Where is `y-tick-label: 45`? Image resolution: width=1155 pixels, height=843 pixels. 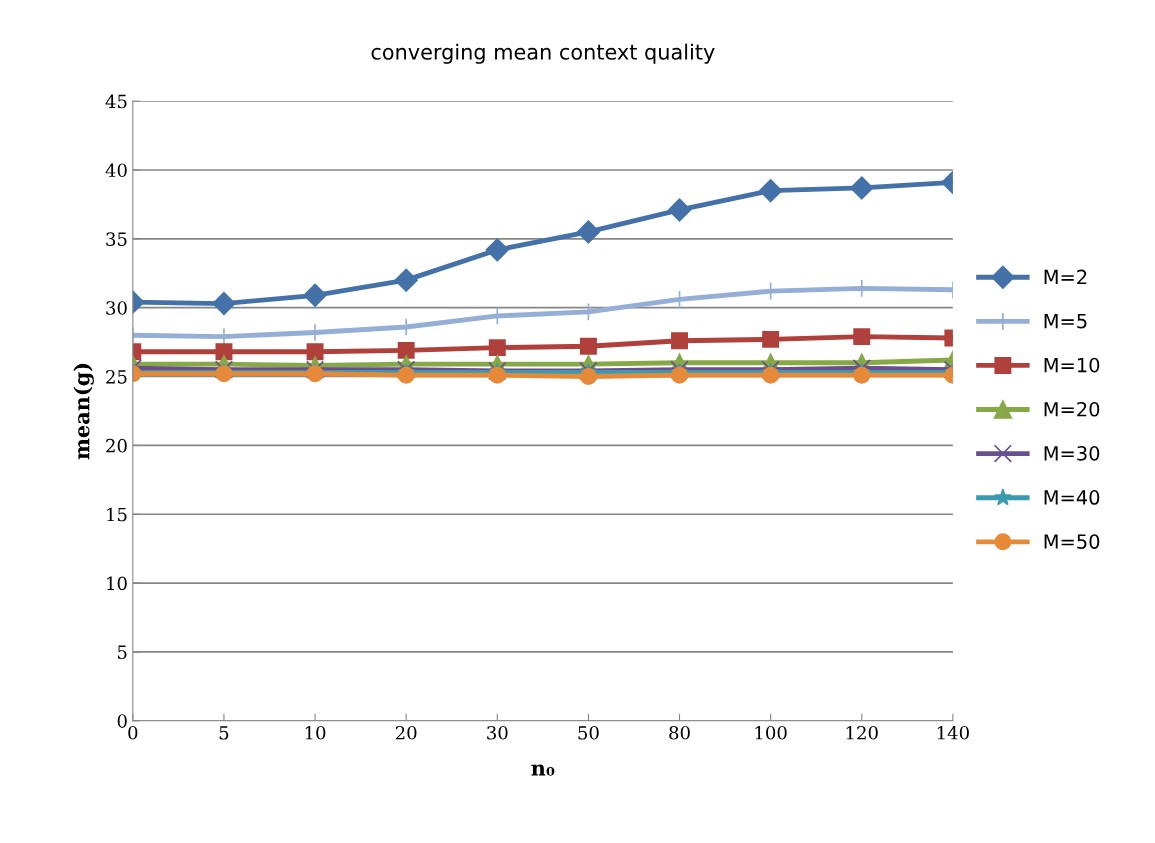
y-tick-label: 45 is located at coordinates (116, 101).